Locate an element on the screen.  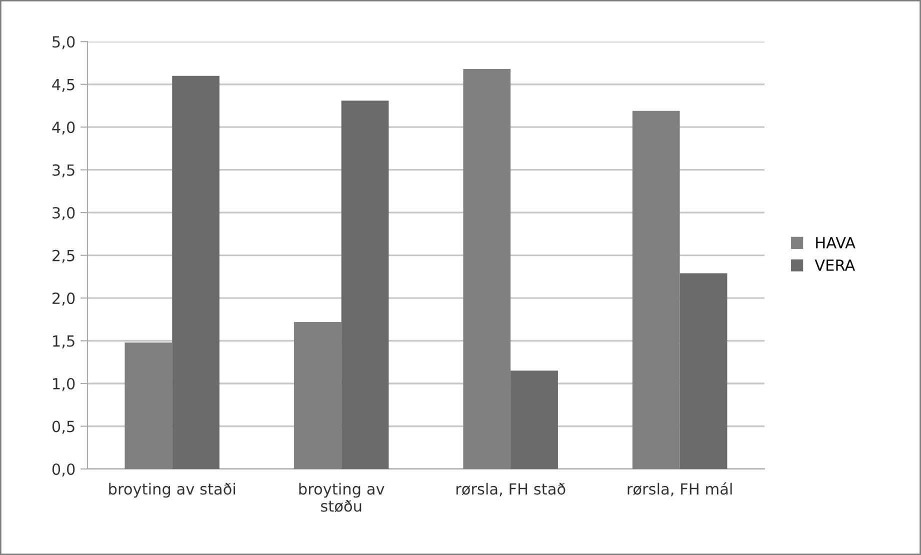
y-tick-label: 1,5 is located at coordinates (63, 341).